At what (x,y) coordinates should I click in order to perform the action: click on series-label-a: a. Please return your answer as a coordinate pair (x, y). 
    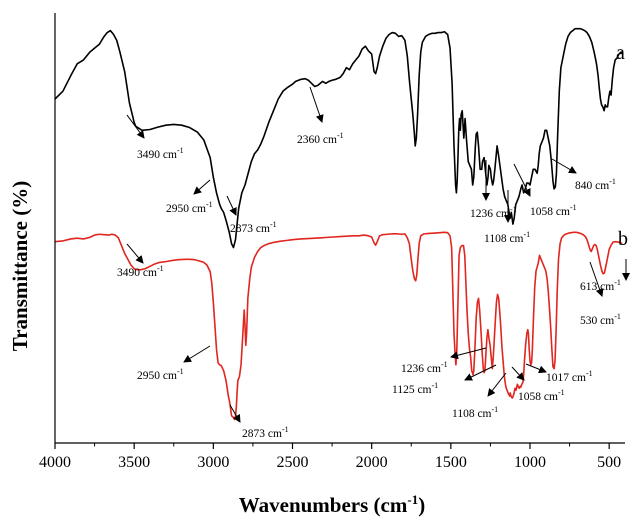
    Looking at the image, I should click on (620, 53).